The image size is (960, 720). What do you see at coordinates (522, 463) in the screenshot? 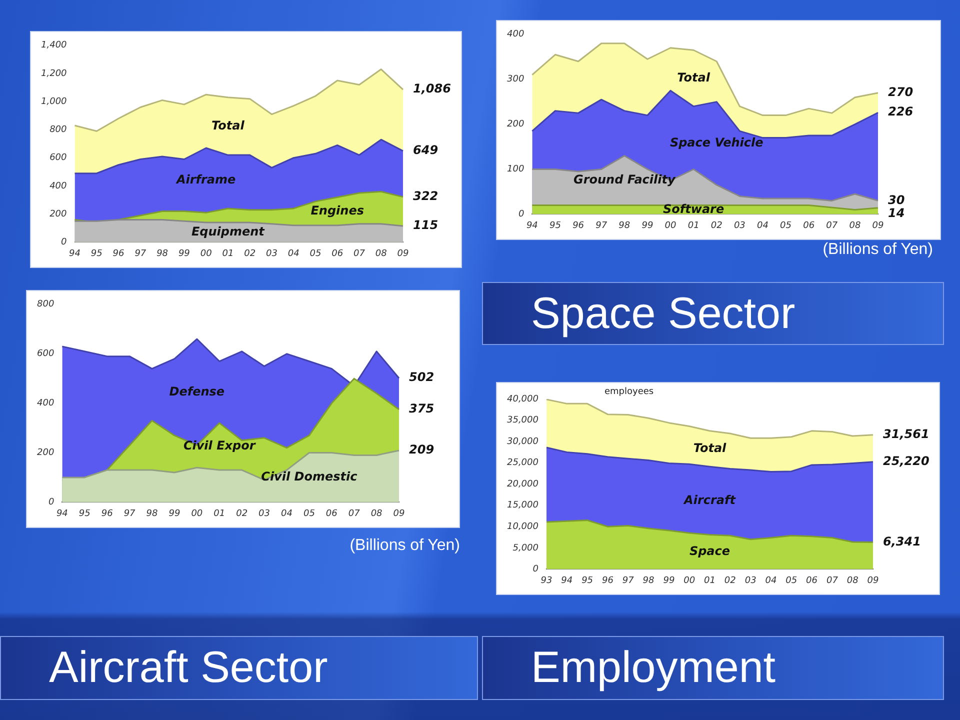
I see `y-tick-label: 25,000` at bounding box center [522, 463].